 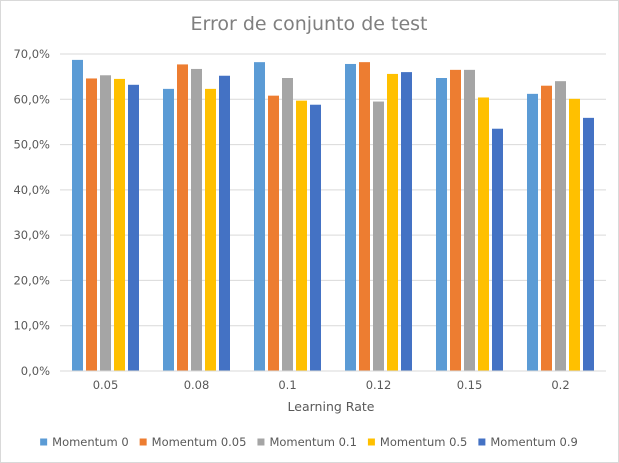 What do you see at coordinates (31, 326) in the screenshot?
I see `y-tick-label: 10,0%` at bounding box center [31, 326].